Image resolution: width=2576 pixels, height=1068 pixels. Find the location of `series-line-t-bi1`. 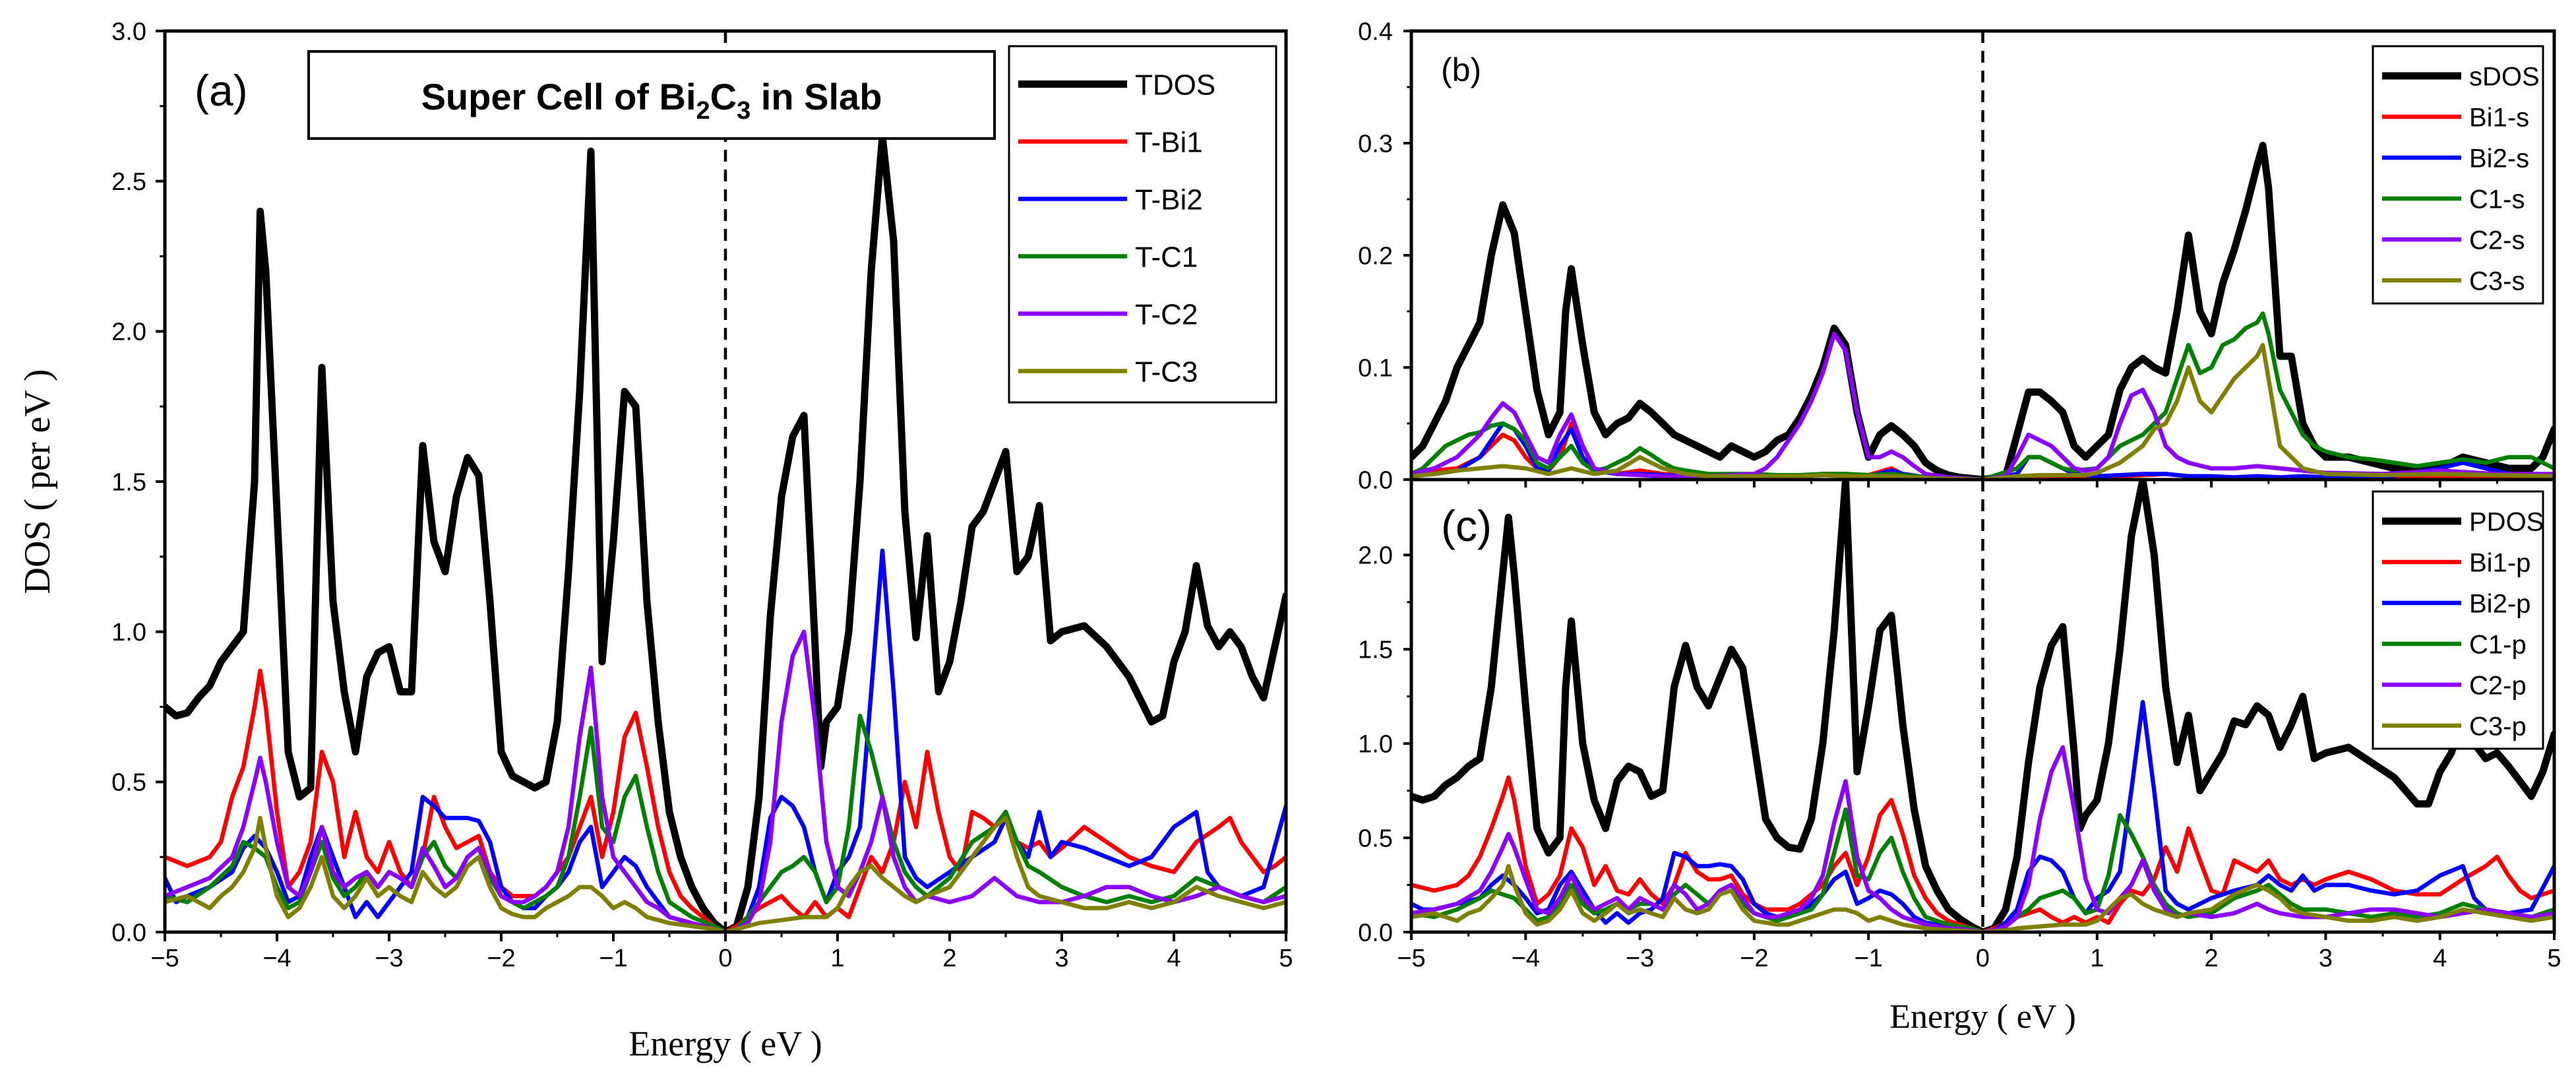

series-line-t-bi1 is located at coordinates (725, 800).